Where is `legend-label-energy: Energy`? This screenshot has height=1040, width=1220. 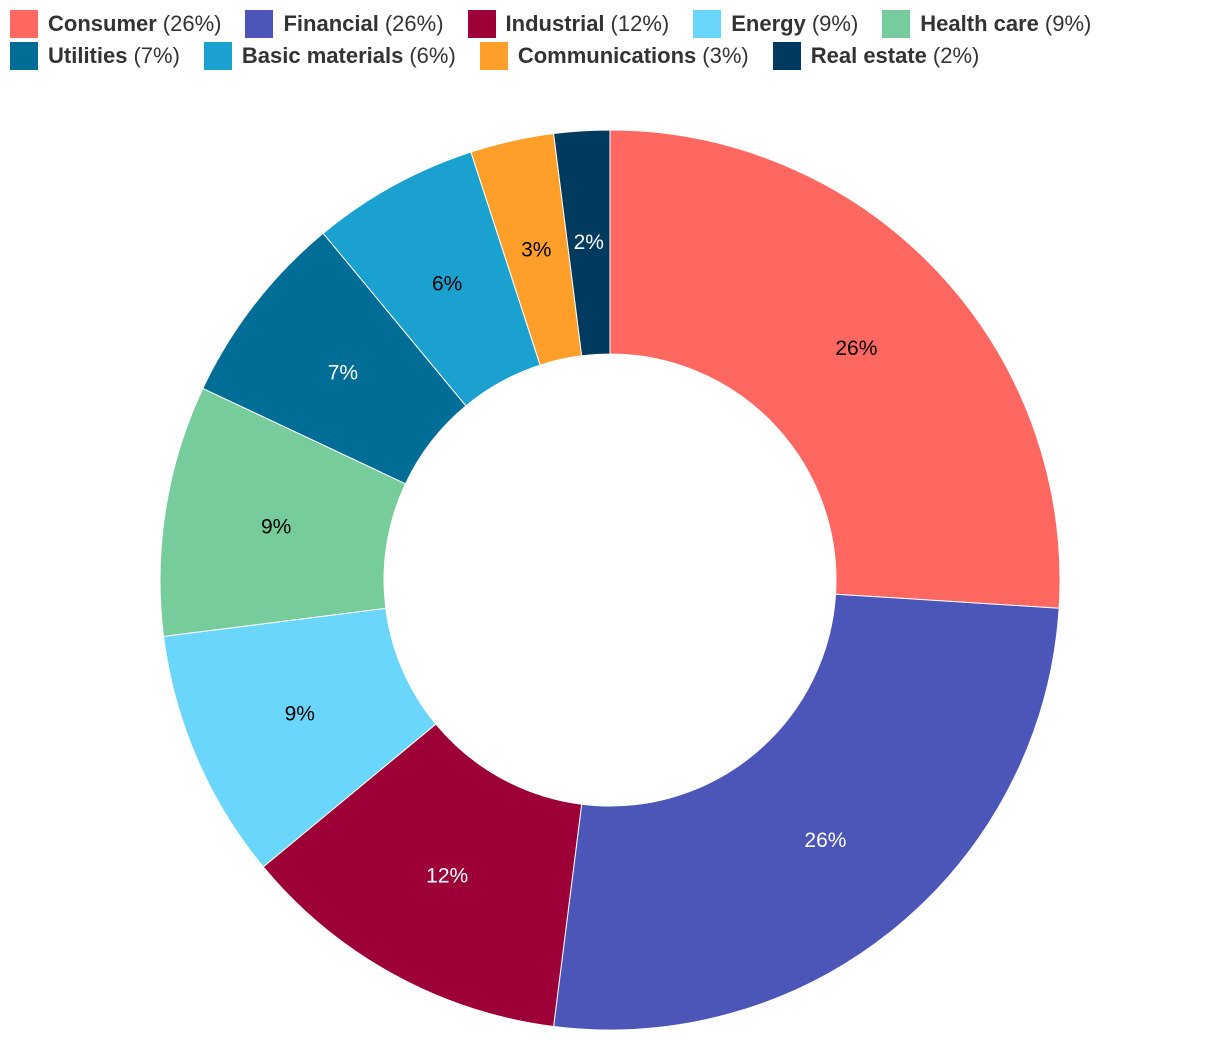
legend-label-energy: Energy is located at coordinates (768, 23).